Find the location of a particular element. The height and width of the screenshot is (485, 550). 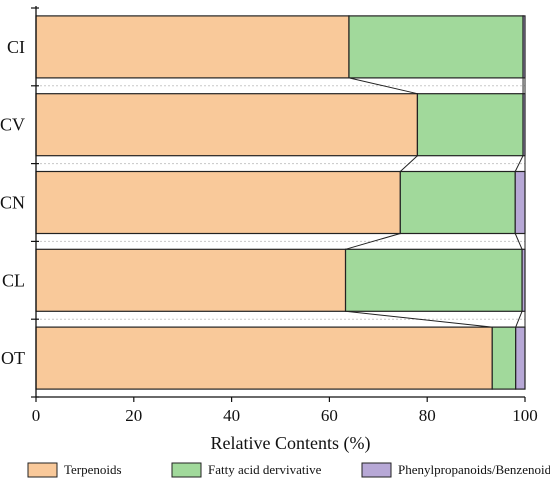

category-label-cl: CL is located at coordinates (13, 280).